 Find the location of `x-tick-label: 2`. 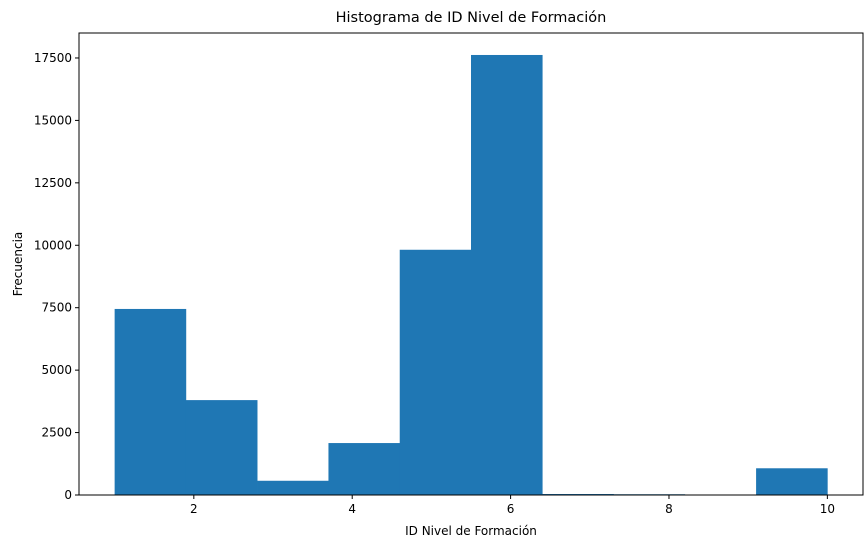

x-tick-label: 2 is located at coordinates (194, 509).